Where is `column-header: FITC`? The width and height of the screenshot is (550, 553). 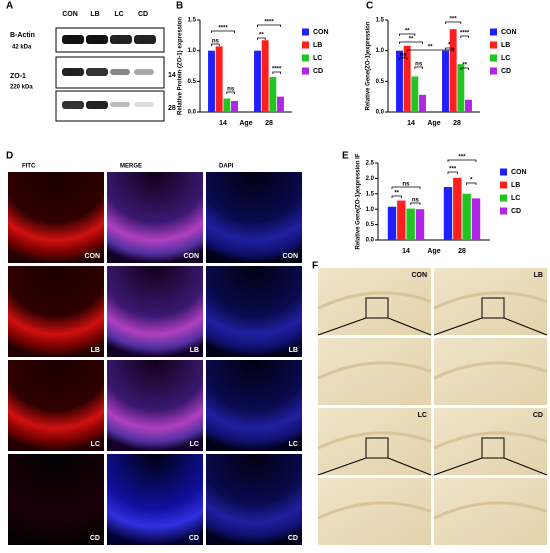 column-header: FITC is located at coordinates (29, 167).